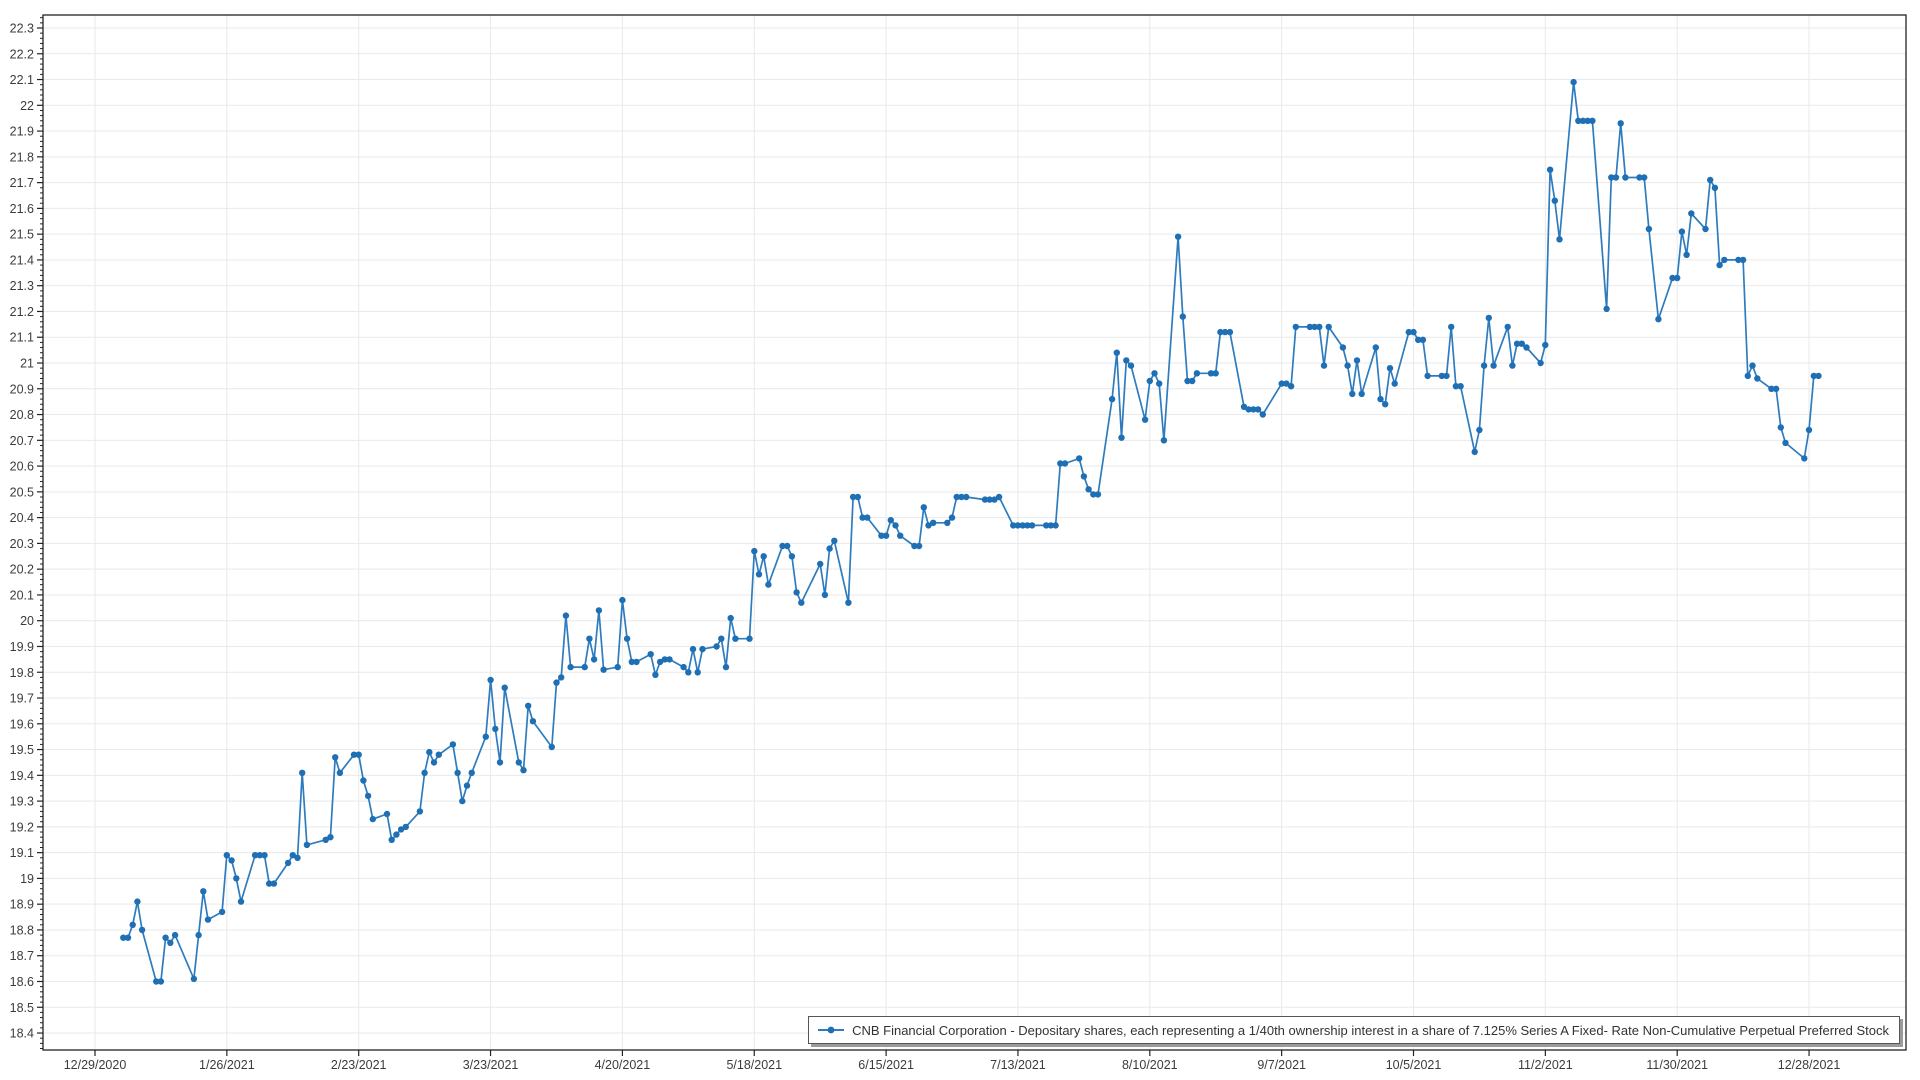 The image size is (1920, 1080). I want to click on y-tick-label: 20.1, so click(22, 595).